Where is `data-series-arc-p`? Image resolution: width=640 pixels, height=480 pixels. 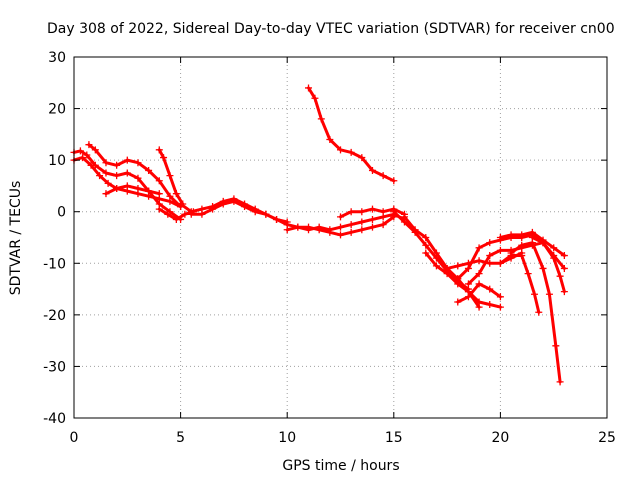 data-series-arc-p is located at coordinates (479, 293).